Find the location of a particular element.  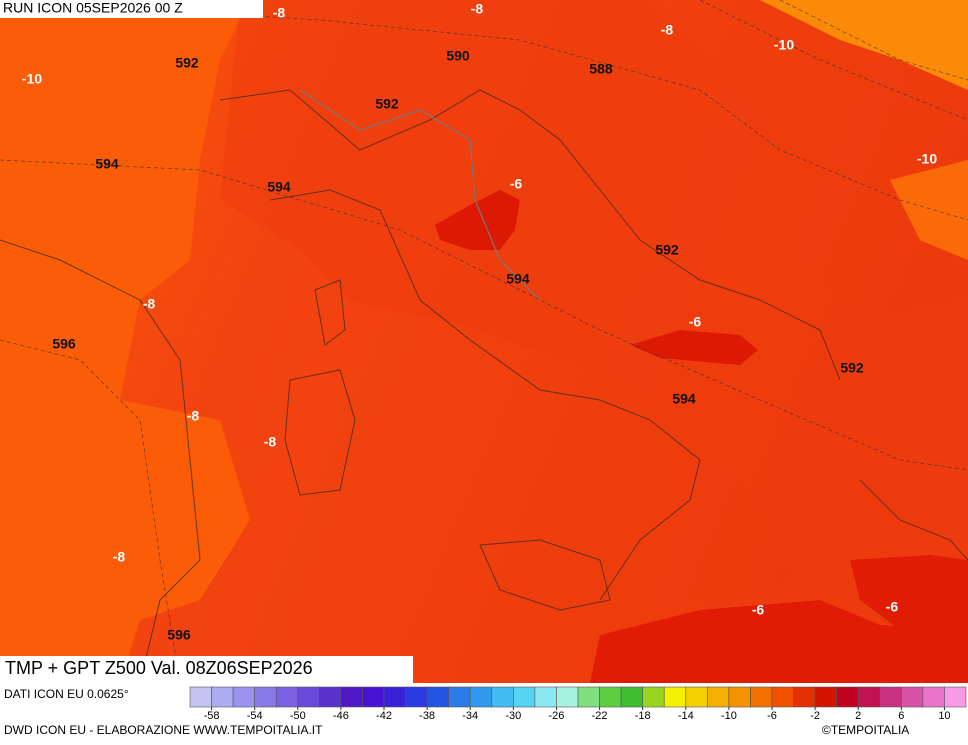

coastline-sicily is located at coordinates (545, 575).